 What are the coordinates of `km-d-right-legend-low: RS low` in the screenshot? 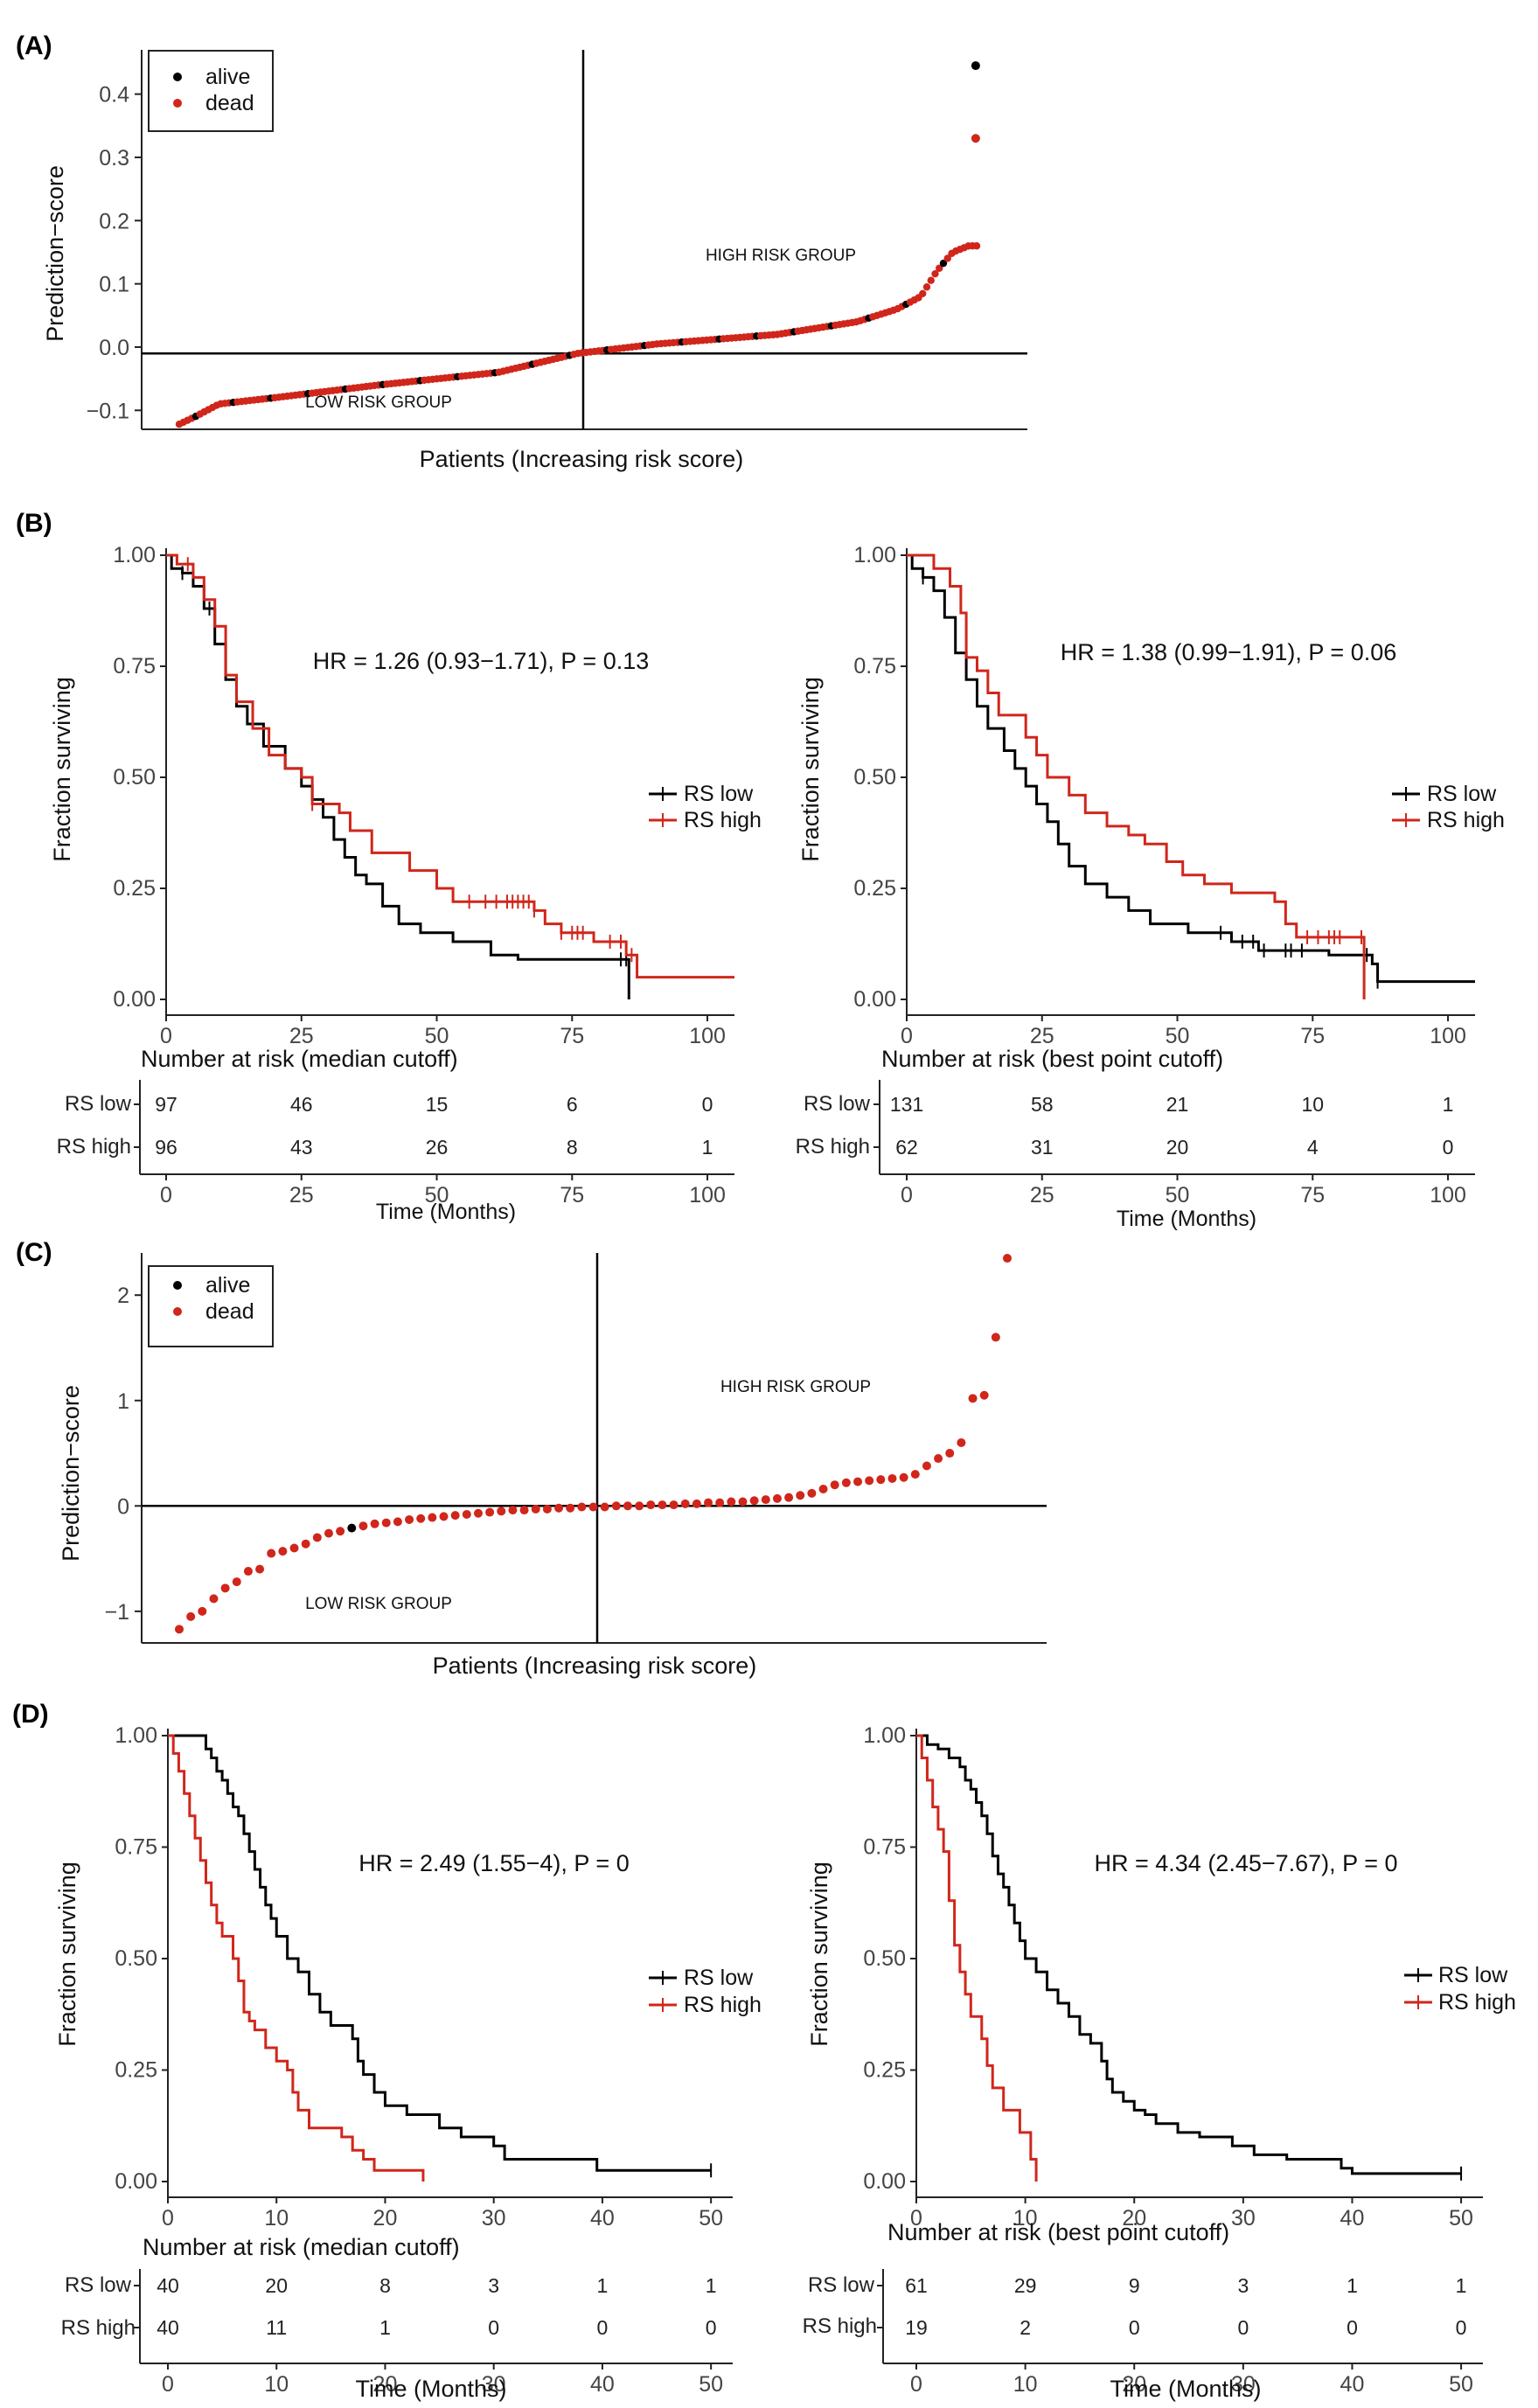 It's located at (1473, 1975).